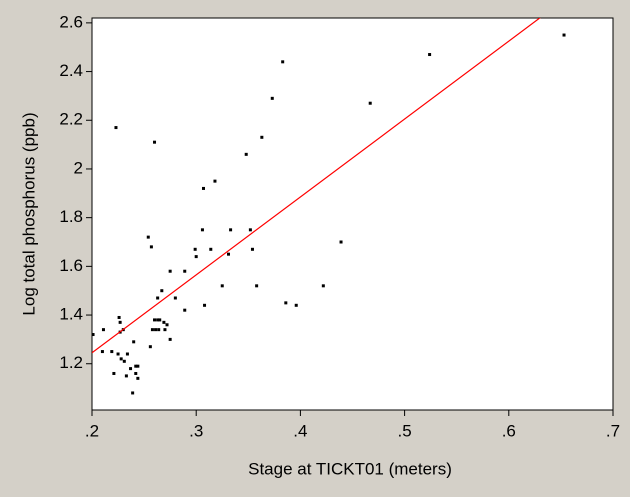 The image size is (630, 497). What do you see at coordinates (71, 70) in the screenshot?
I see `y-tick-label: 2.4` at bounding box center [71, 70].